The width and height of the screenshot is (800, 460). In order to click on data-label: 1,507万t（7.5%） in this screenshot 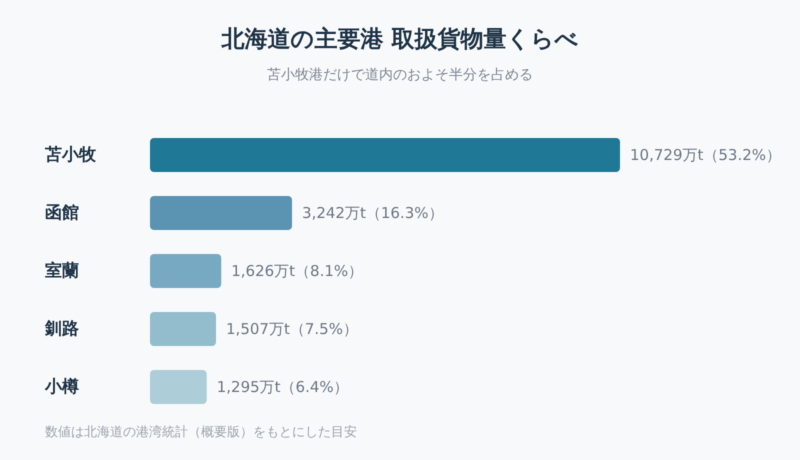, I will do `click(292, 329)`.